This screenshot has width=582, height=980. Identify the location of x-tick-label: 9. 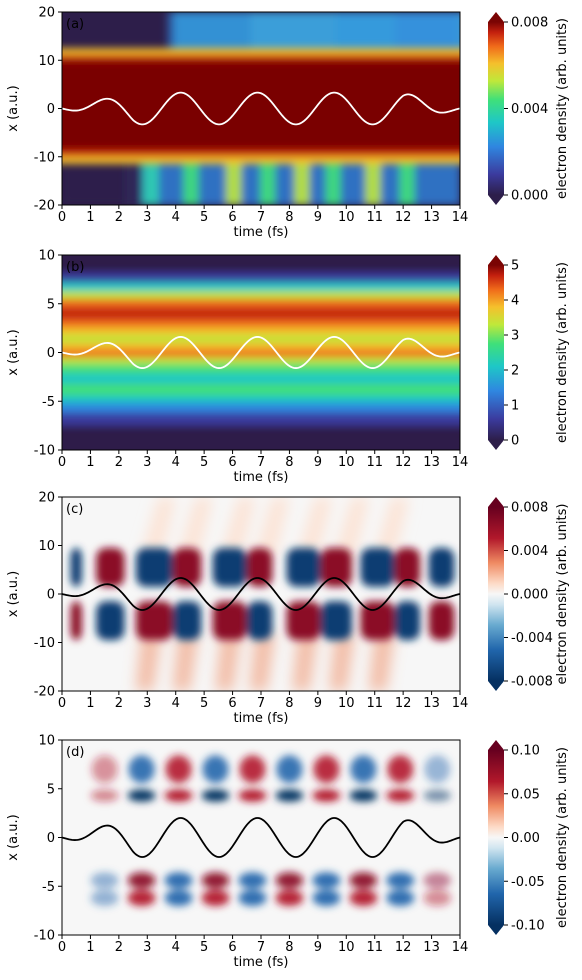
(318, 947).